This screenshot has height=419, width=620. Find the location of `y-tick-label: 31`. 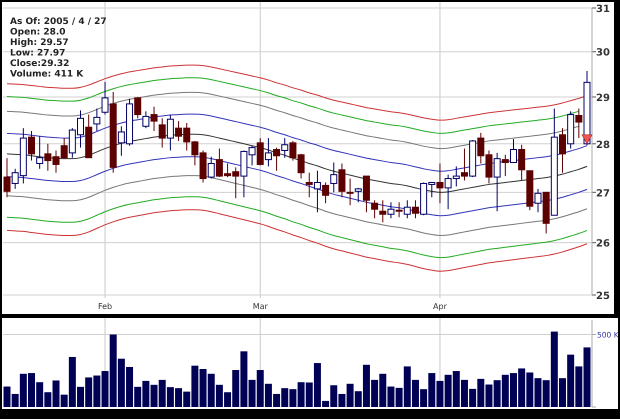

y-tick-label: 31 is located at coordinates (603, 9).